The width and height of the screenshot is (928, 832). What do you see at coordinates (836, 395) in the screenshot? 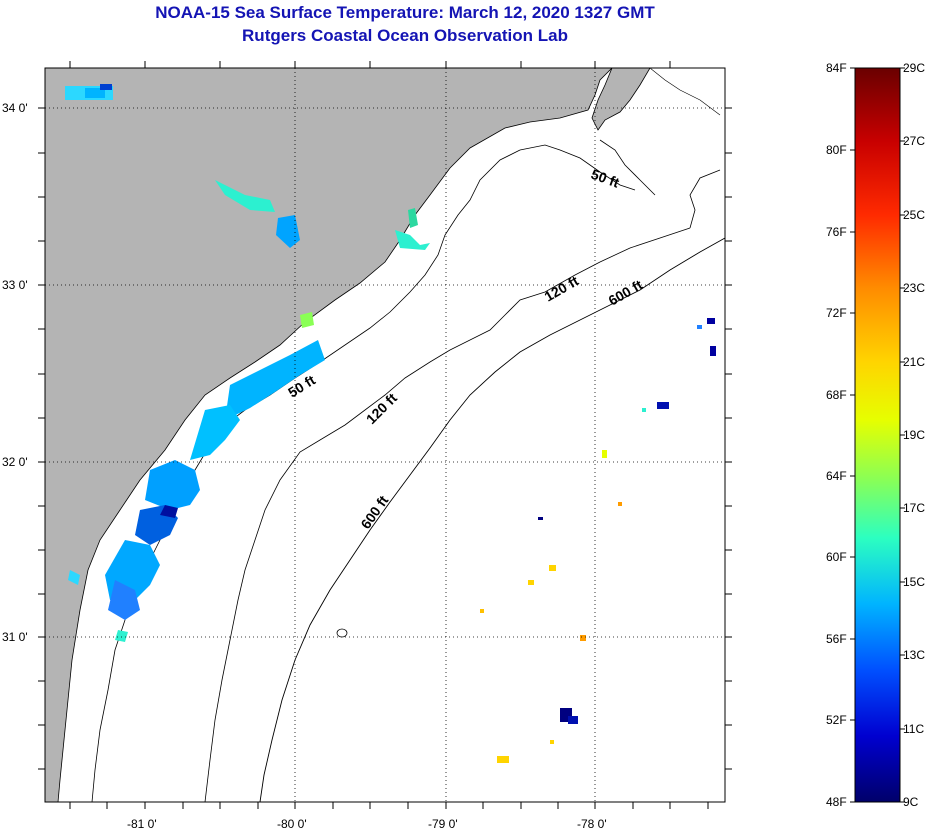
I see `colorbar-f-68: 68F` at bounding box center [836, 395].